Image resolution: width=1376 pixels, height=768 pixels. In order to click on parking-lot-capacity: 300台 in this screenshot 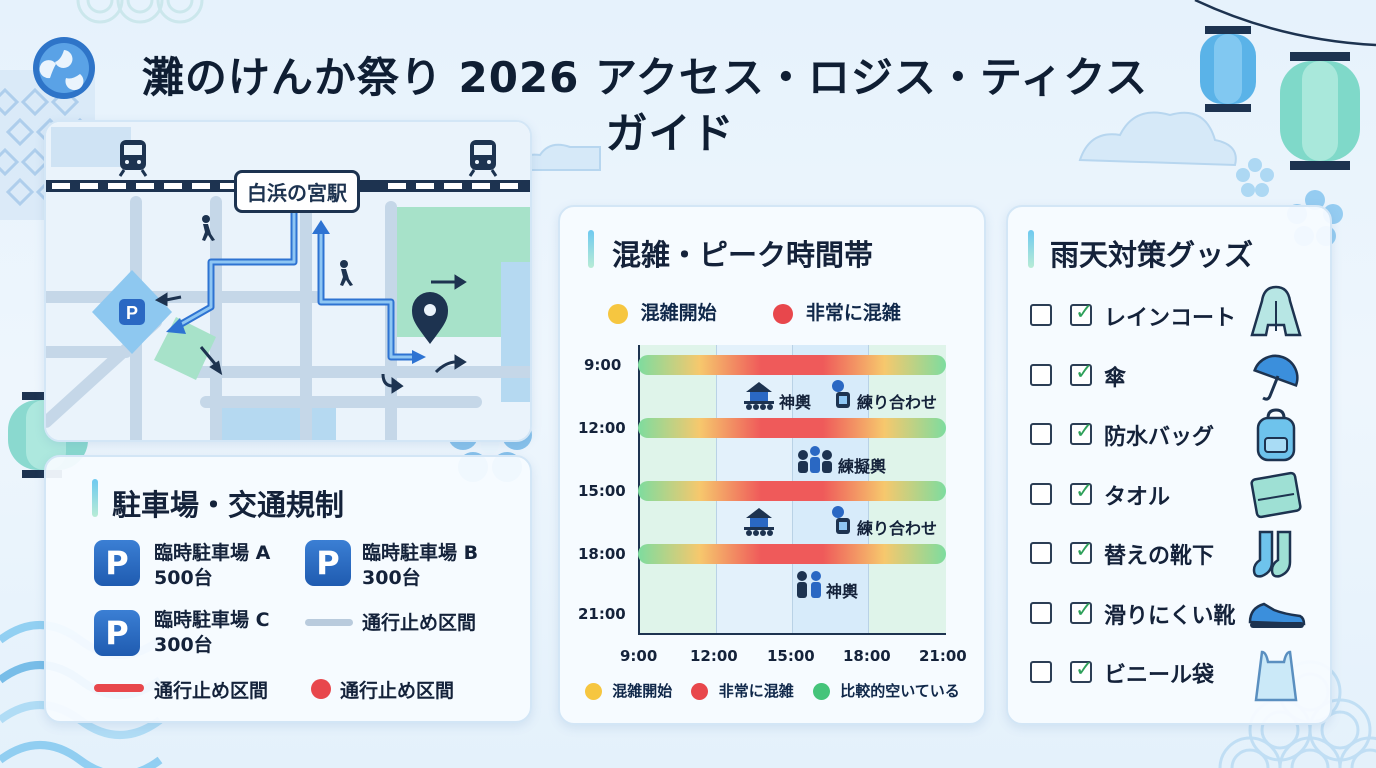, I will do `click(183, 645)`.